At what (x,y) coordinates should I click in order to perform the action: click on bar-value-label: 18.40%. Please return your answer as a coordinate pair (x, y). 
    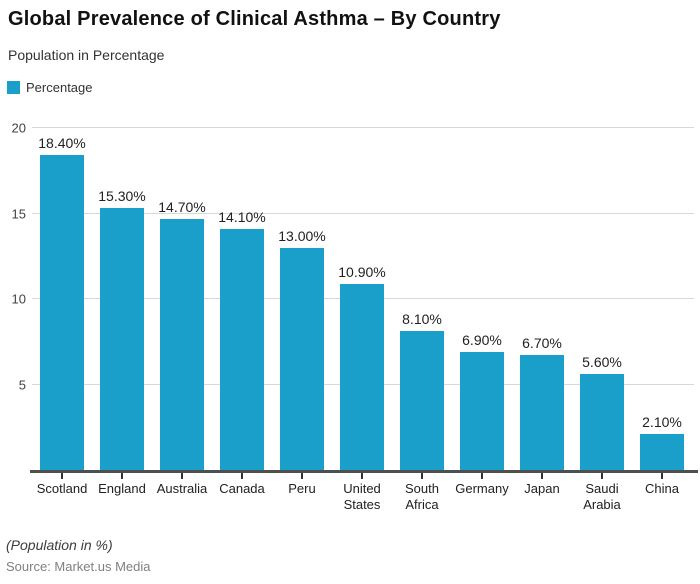
    Looking at the image, I should click on (62, 143).